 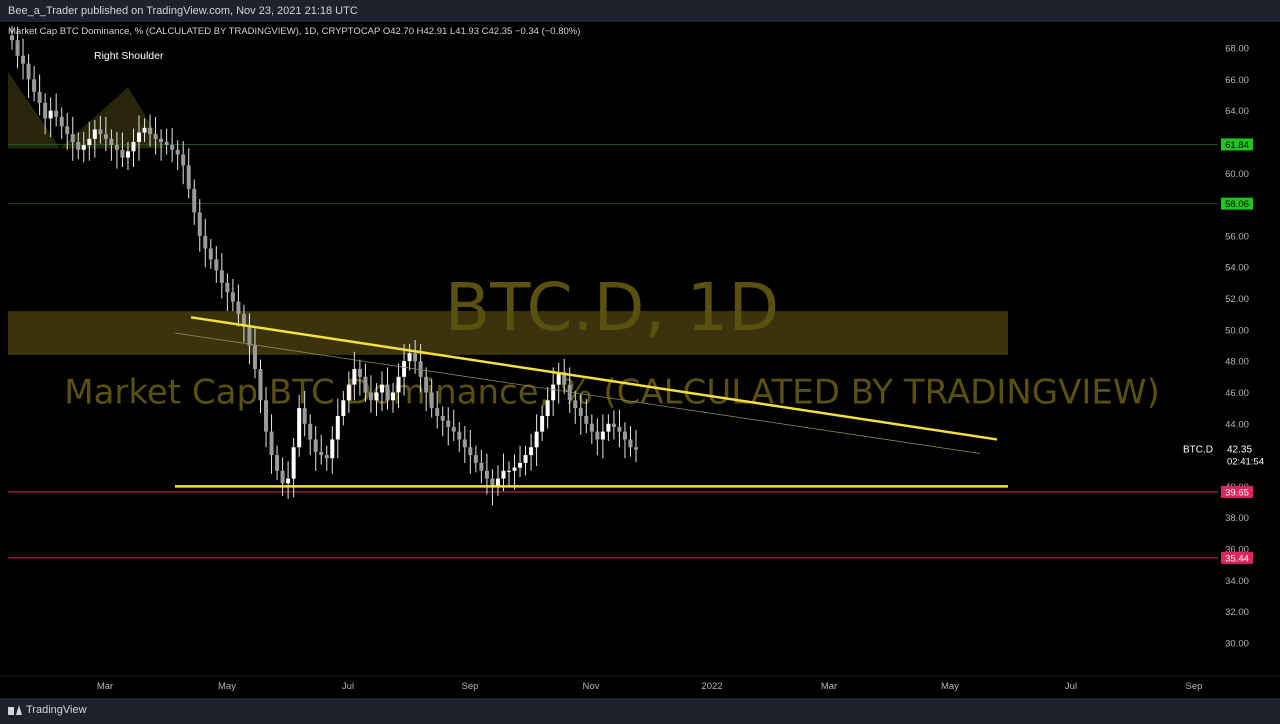 What do you see at coordinates (1237, 49) in the screenshot?
I see `y-tick-label: 68.00` at bounding box center [1237, 49].